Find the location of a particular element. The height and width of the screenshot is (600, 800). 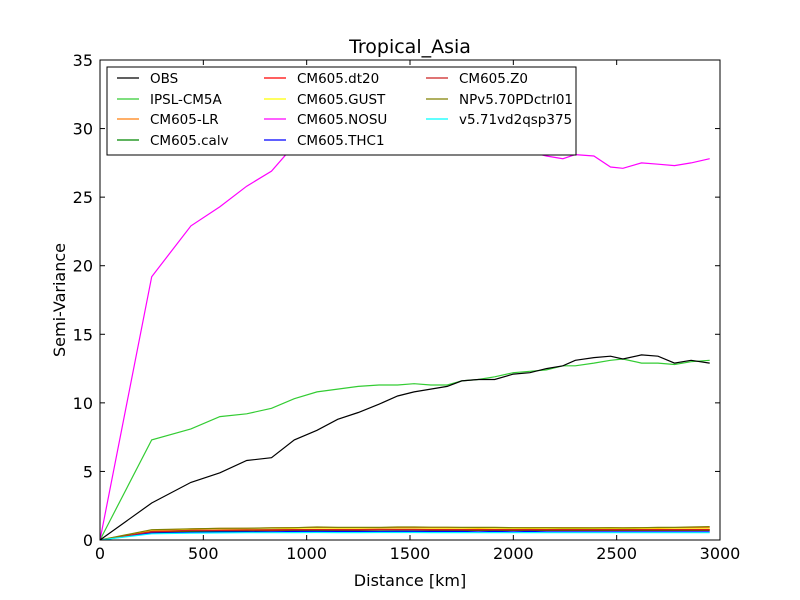

series-line-v5-71vd2qsp375 is located at coordinates (405, 535).